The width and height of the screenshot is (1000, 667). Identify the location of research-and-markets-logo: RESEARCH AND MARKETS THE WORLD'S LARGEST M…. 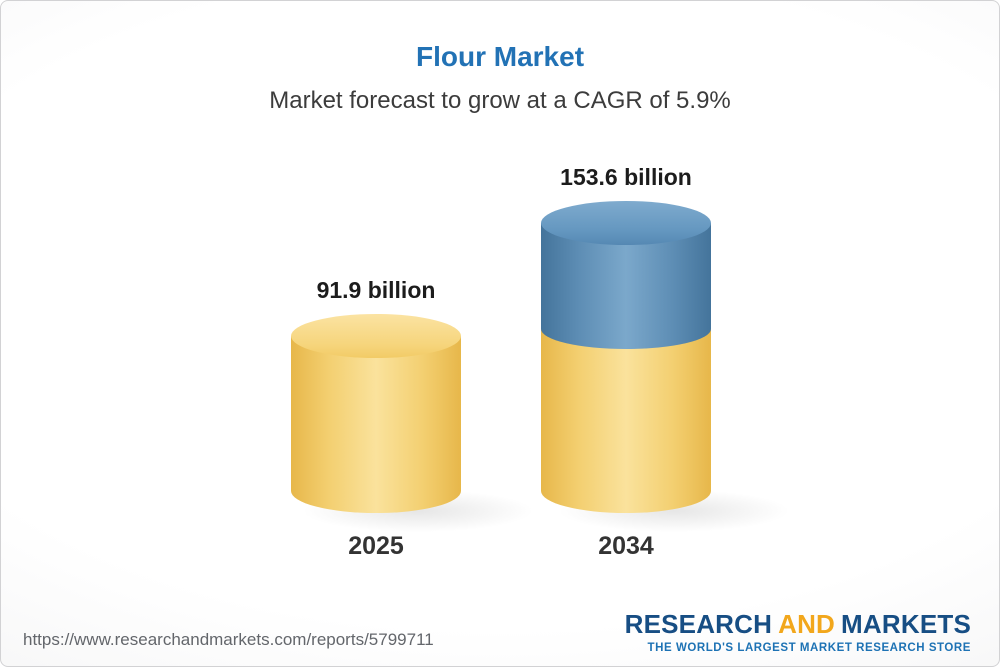
(798, 631).